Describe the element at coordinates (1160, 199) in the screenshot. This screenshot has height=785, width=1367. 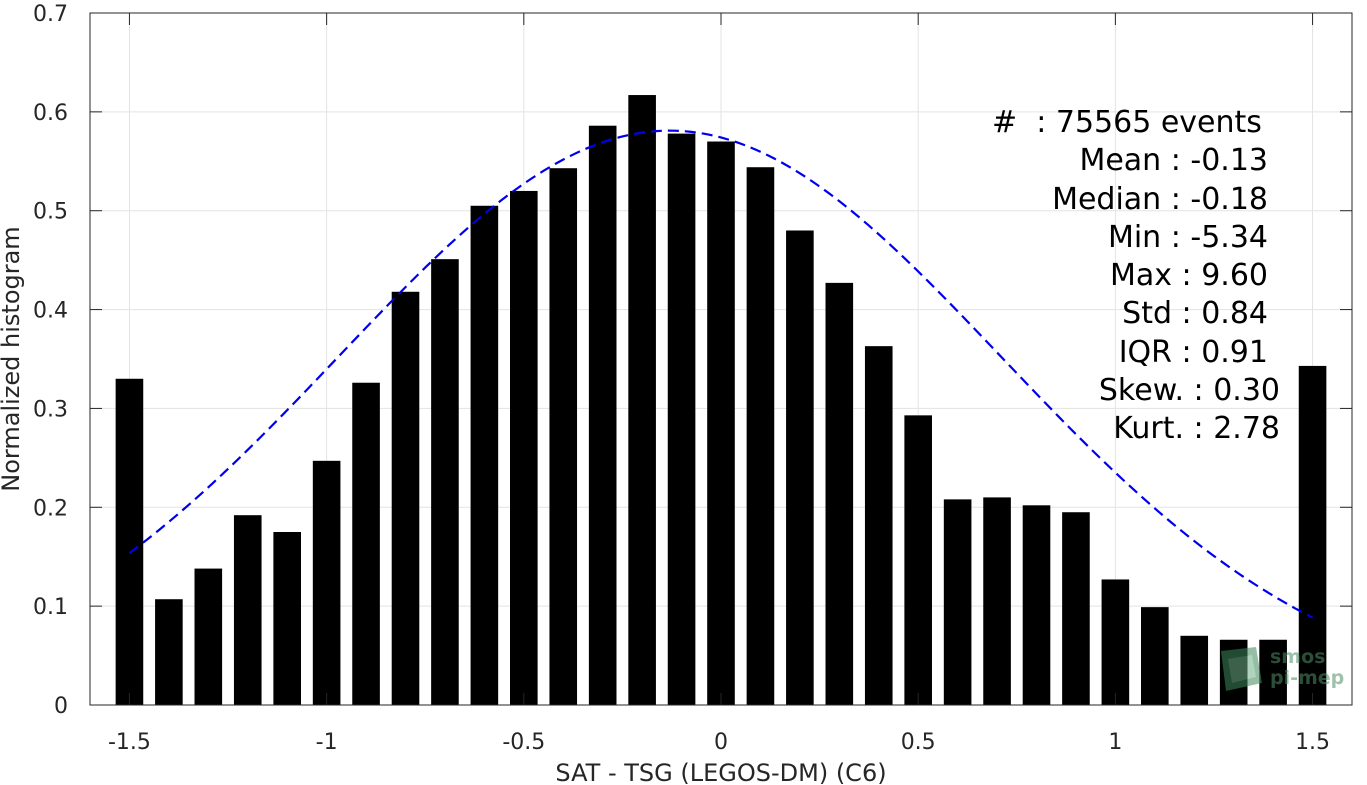
I see `stat-median: Median : -0.18` at that location.